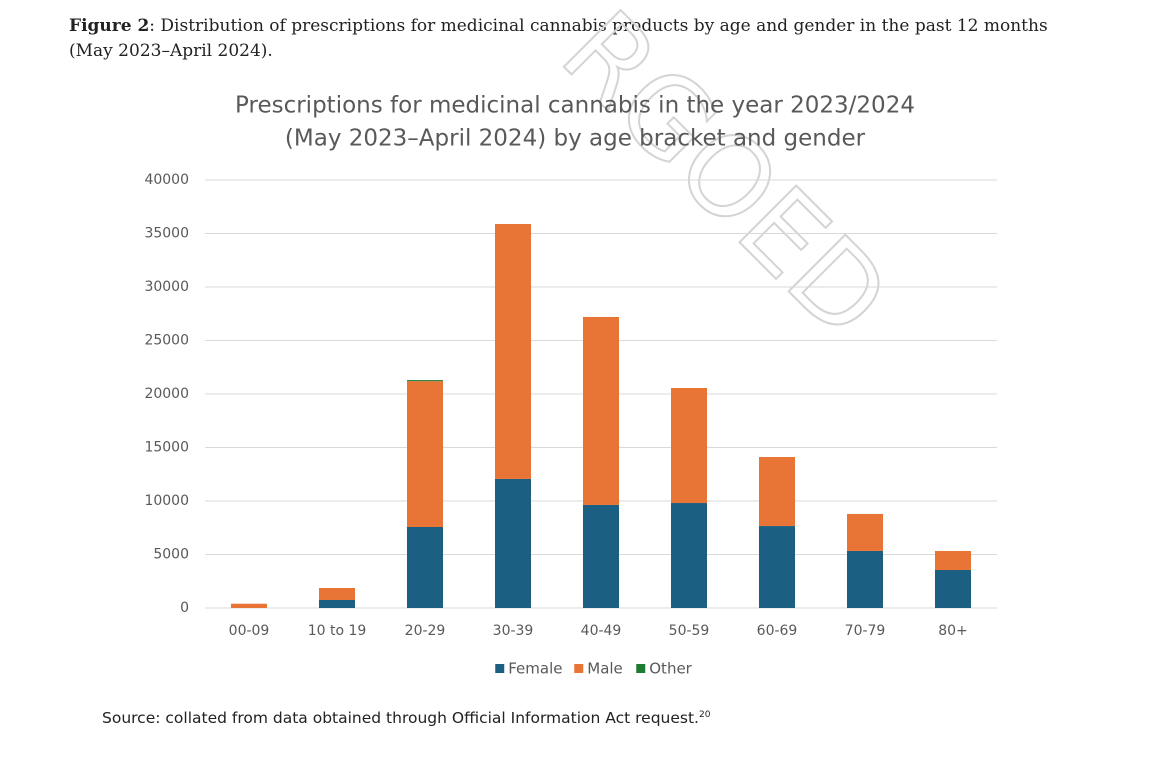 The width and height of the screenshot is (1159, 760). I want to click on legend-label: Male, so click(605, 669).